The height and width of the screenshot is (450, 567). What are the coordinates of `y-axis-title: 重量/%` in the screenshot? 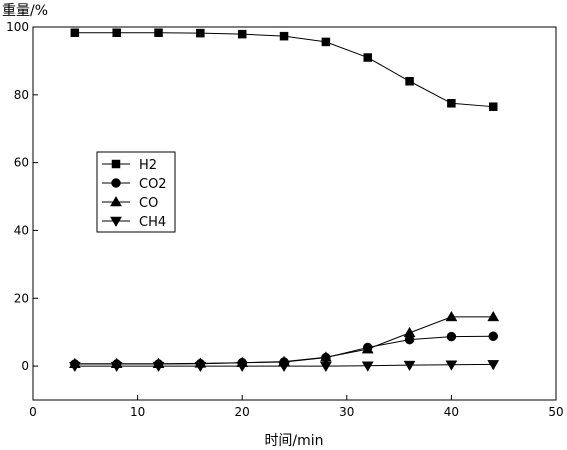 It's located at (25, 11).